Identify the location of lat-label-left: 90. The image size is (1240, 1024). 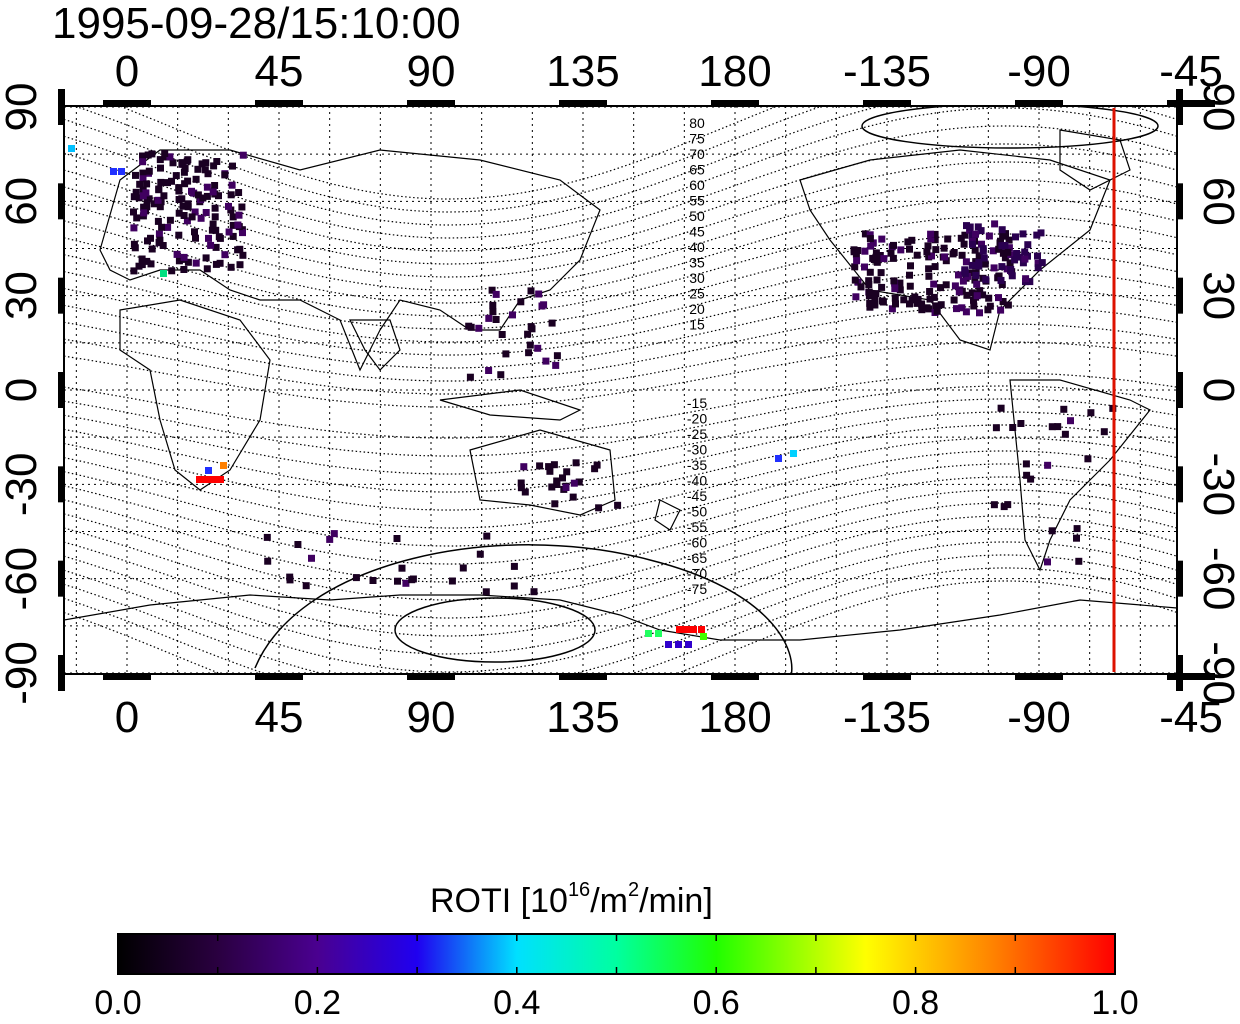
(23, 107).